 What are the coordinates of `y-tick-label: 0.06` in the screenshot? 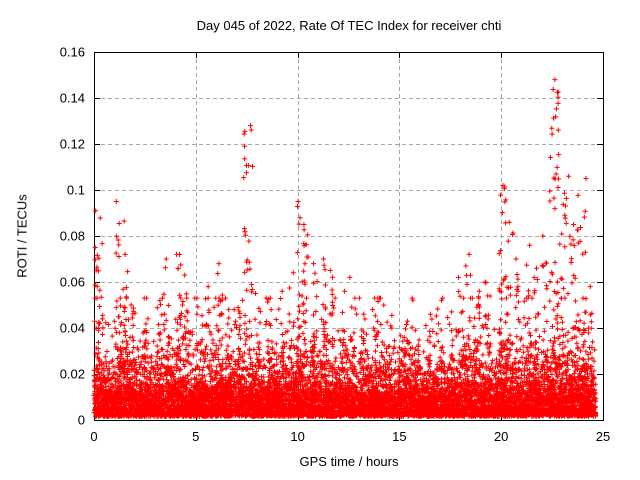 It's located at (72, 282).